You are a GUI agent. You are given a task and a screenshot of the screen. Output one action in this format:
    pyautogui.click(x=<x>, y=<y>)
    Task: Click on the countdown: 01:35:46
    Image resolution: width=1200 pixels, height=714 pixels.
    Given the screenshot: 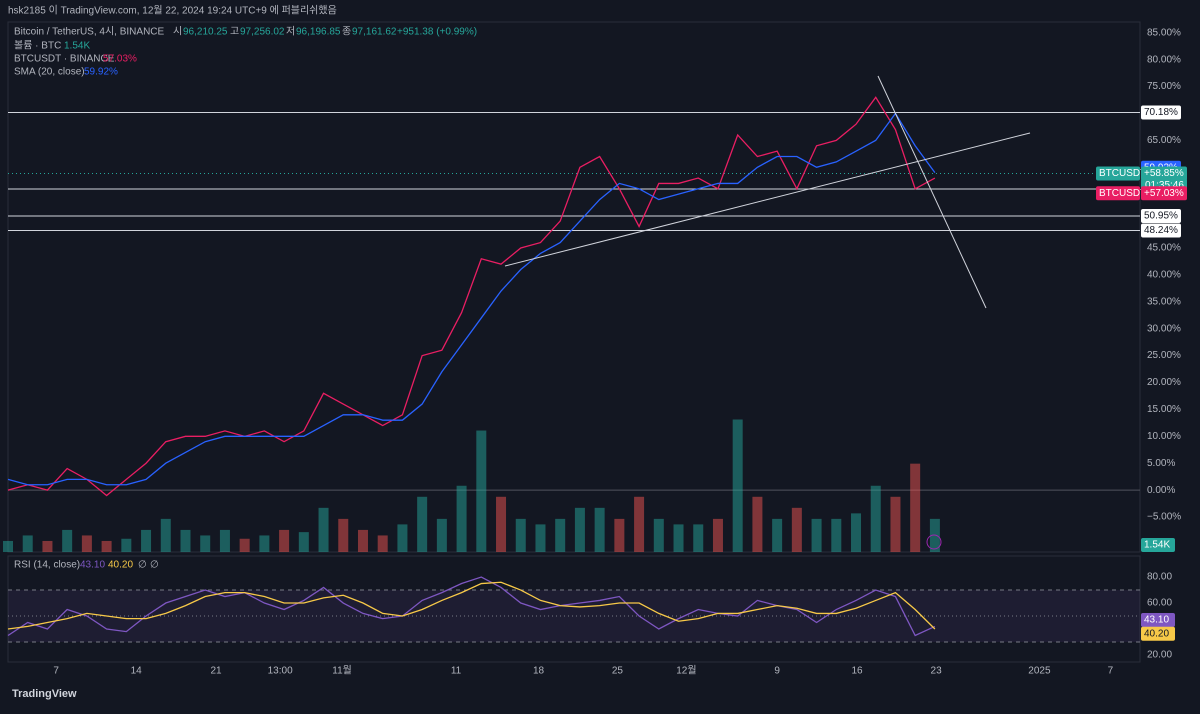 What is the action you would take?
    pyautogui.click(x=1164, y=185)
    